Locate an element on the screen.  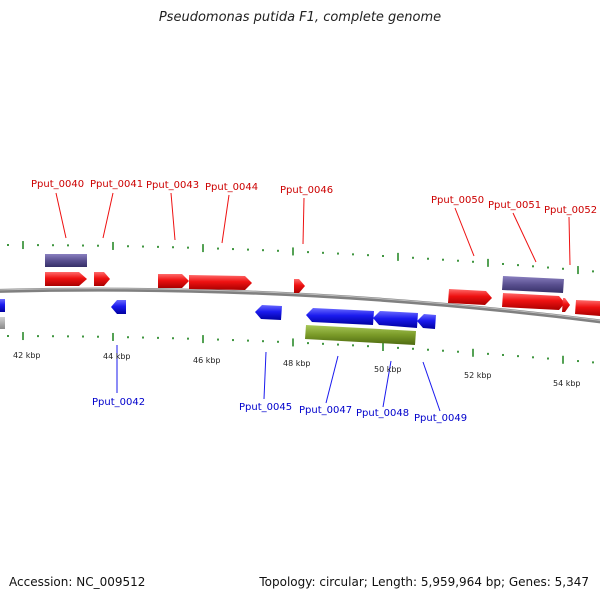
label-pput-0045: Pput_0045 is located at coordinates (265, 407).